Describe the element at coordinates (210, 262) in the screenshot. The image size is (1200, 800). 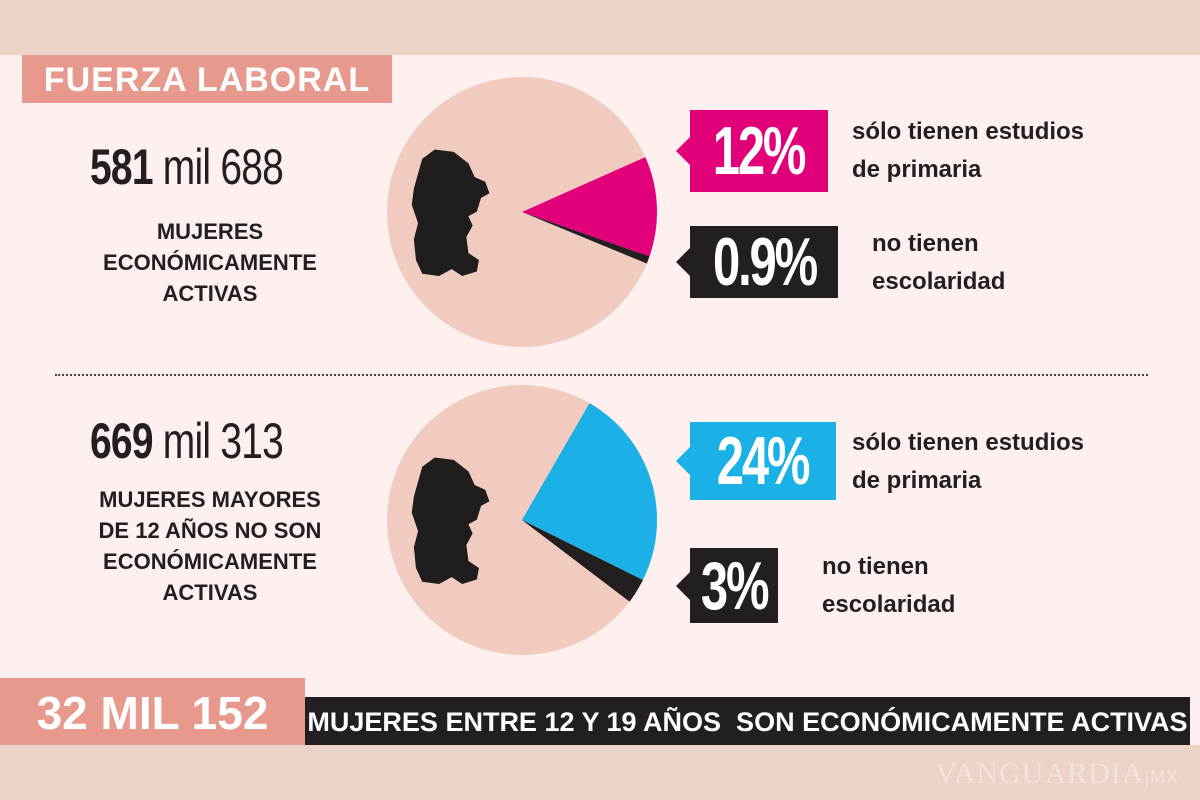
I see `stat-description-1: MUJERES ECONÓMICAMENTE ACTIVAS` at that location.